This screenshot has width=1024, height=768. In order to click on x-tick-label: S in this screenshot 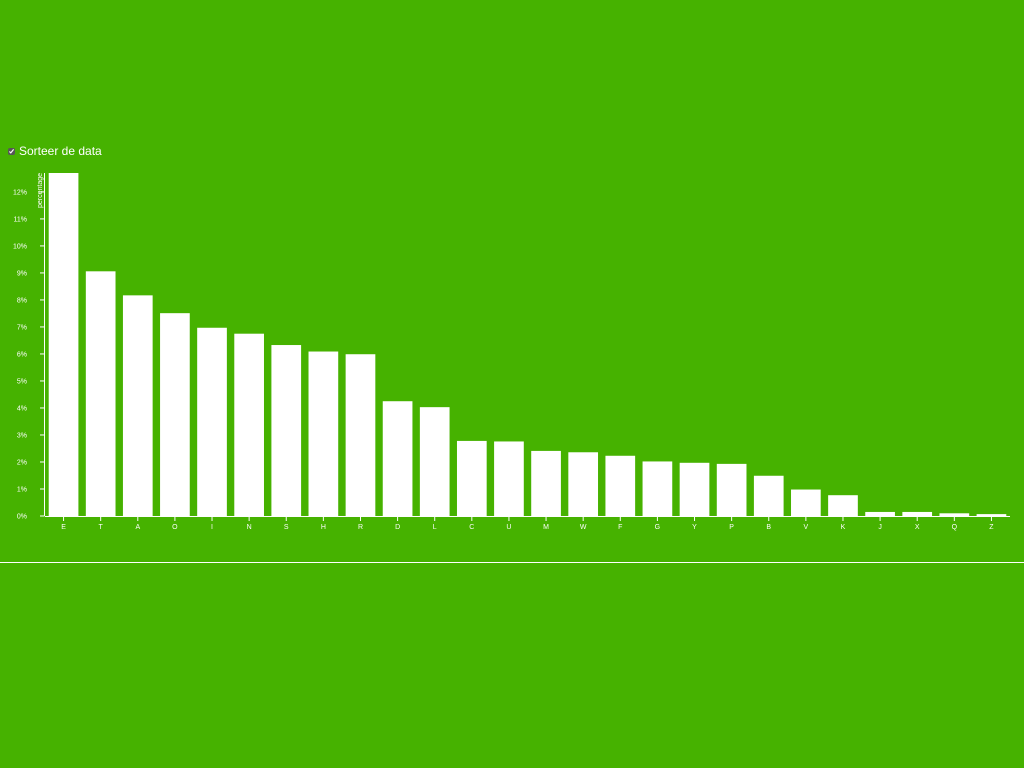, I will do `click(286, 527)`.